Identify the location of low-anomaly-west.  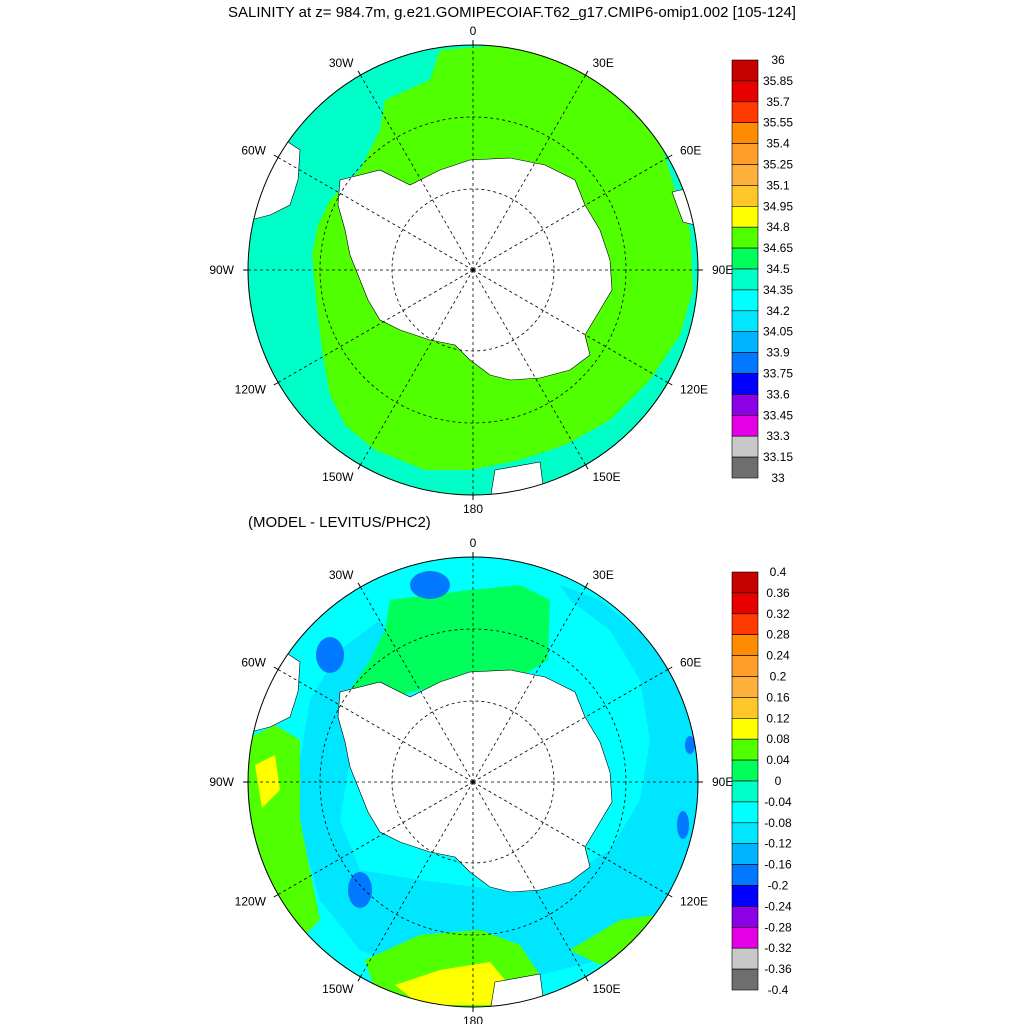
(330, 655).